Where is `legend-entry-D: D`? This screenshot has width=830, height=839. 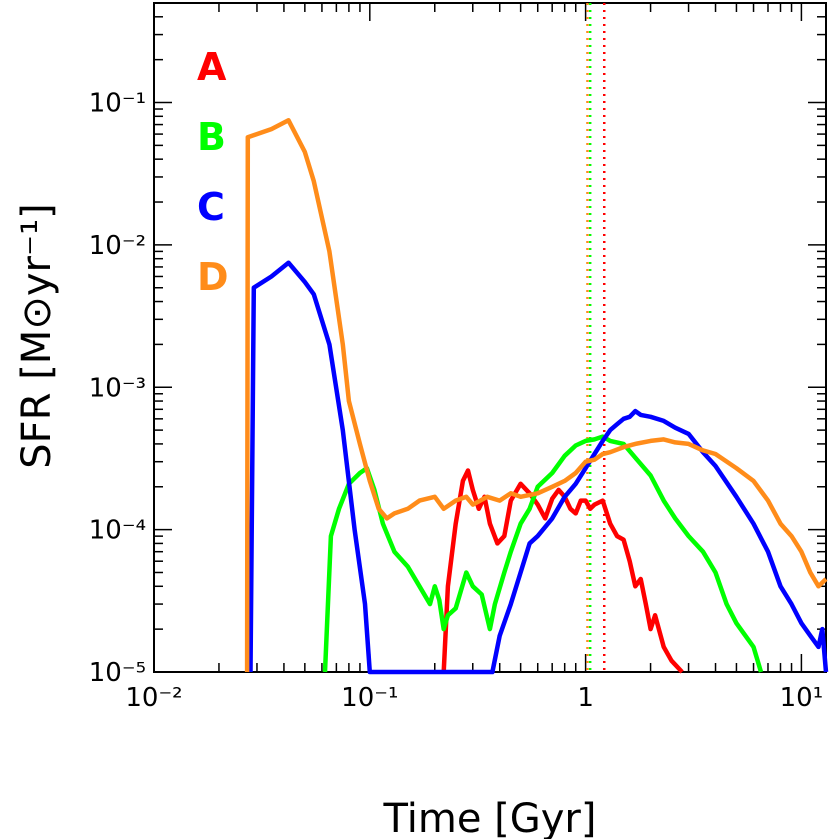
legend-entry-D: D is located at coordinates (213, 277).